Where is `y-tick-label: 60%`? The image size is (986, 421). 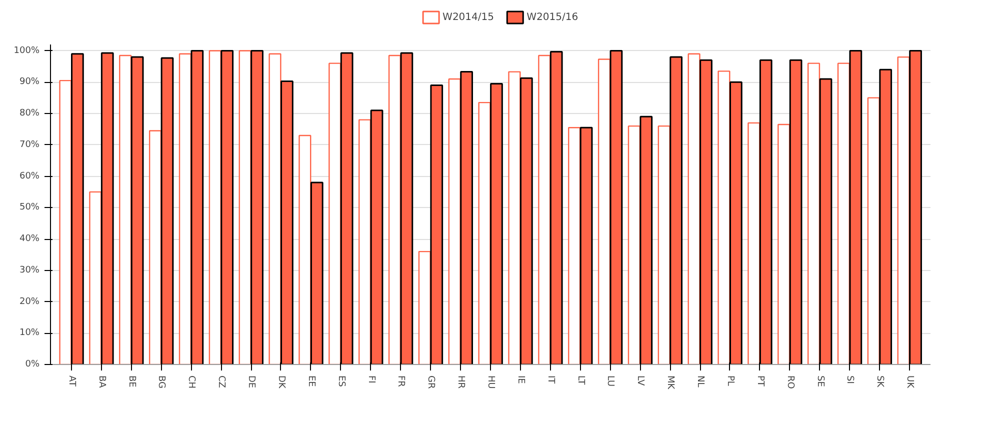
y-tick-label: 60% is located at coordinates (29, 176).